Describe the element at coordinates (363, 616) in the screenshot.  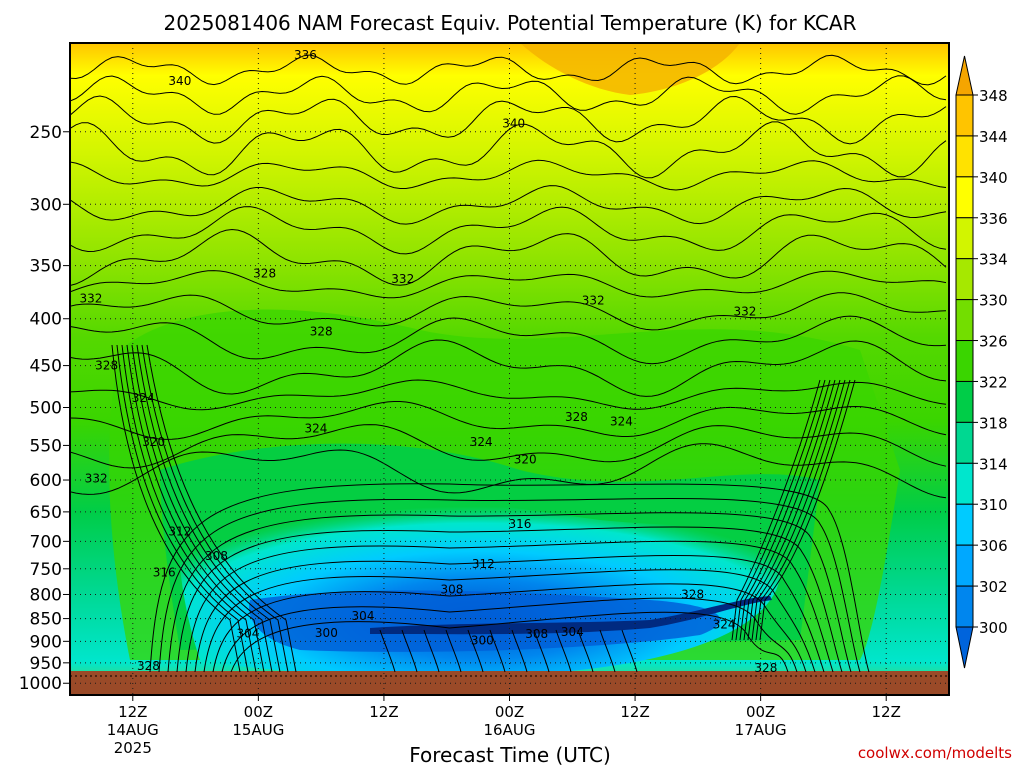
I see `contour-label: 304` at that location.